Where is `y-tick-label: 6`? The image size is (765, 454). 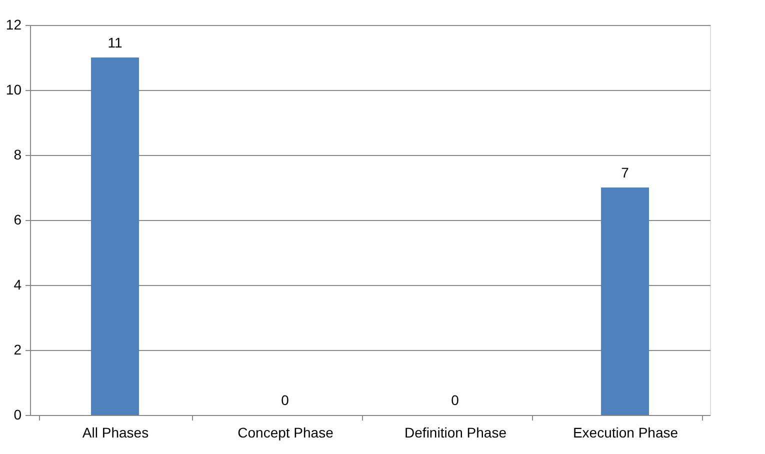 y-tick-label: 6 is located at coordinates (18, 220).